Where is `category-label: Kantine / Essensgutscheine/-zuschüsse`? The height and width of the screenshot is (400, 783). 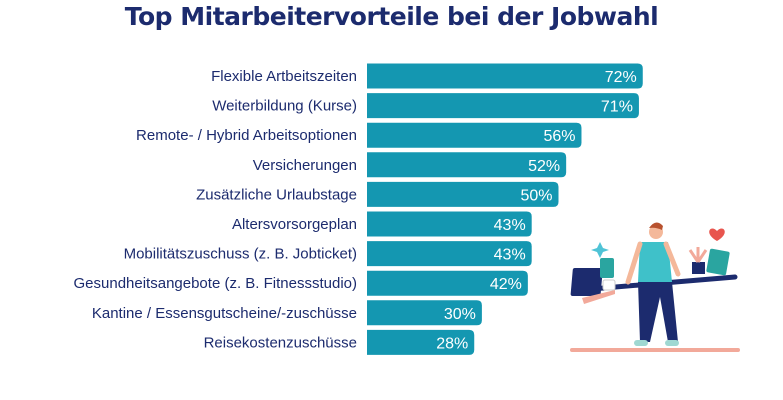
category-label: Kantine / Essensgutscheine/-zuschüsse is located at coordinates (224, 313).